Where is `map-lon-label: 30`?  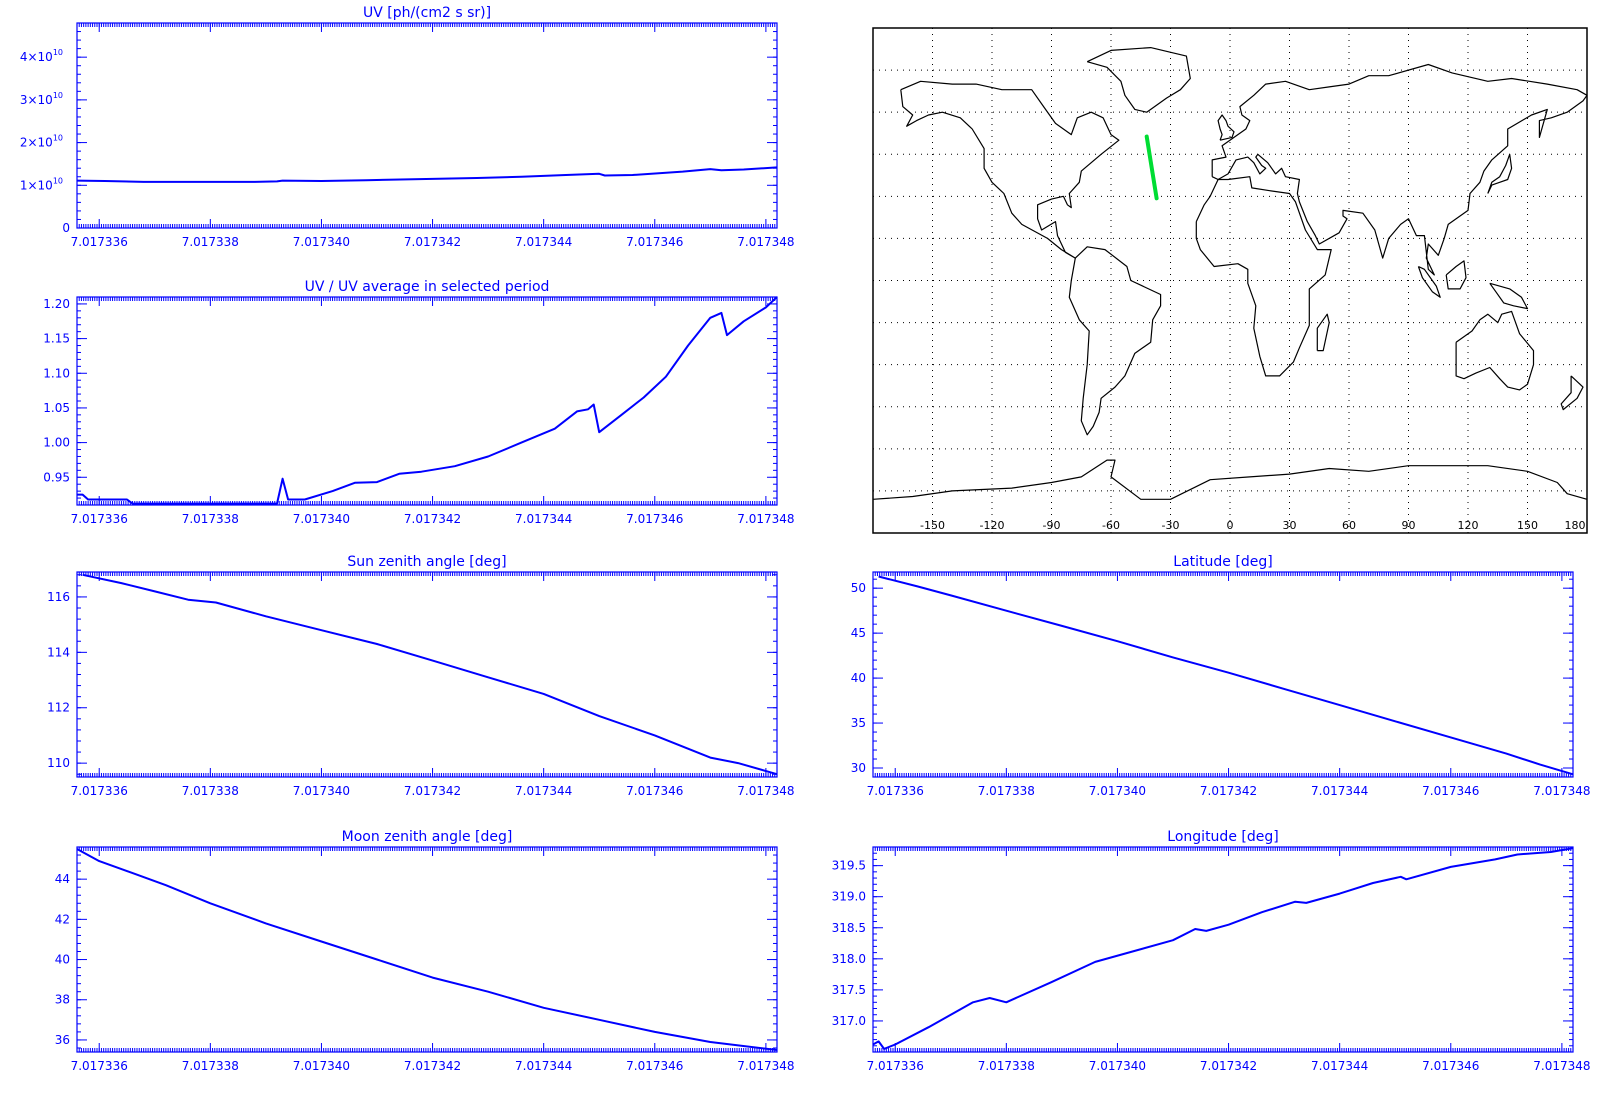 map-lon-label: 30 is located at coordinates (1290, 525).